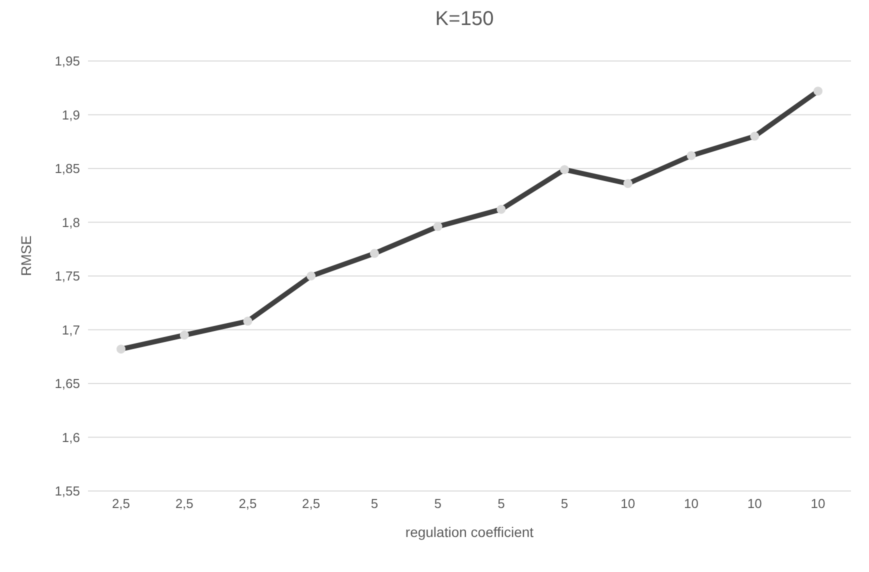  Describe the element at coordinates (469, 532) in the screenshot. I see `x-axis-title: regulation coefficient` at that location.